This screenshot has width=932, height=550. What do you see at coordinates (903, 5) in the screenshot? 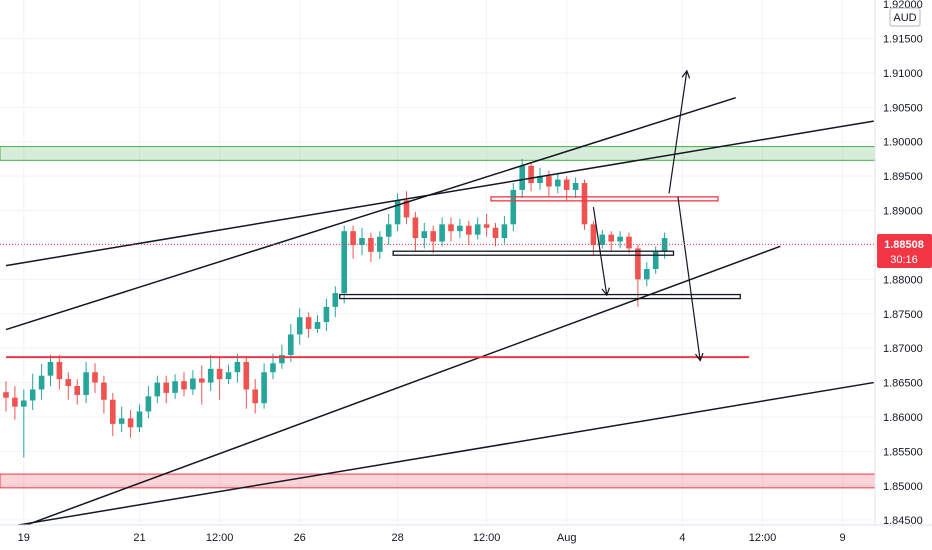
I see `y-tick-label: 1.92000` at bounding box center [903, 5].